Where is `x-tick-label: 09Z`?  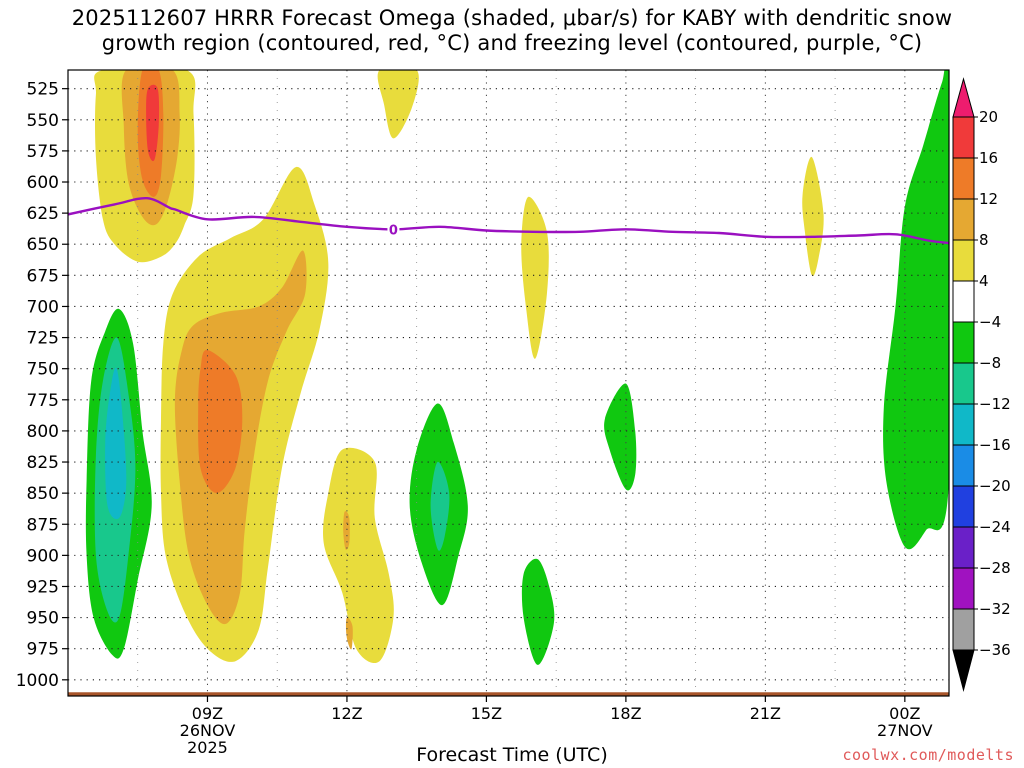 x-tick-label: 09Z is located at coordinates (207, 713).